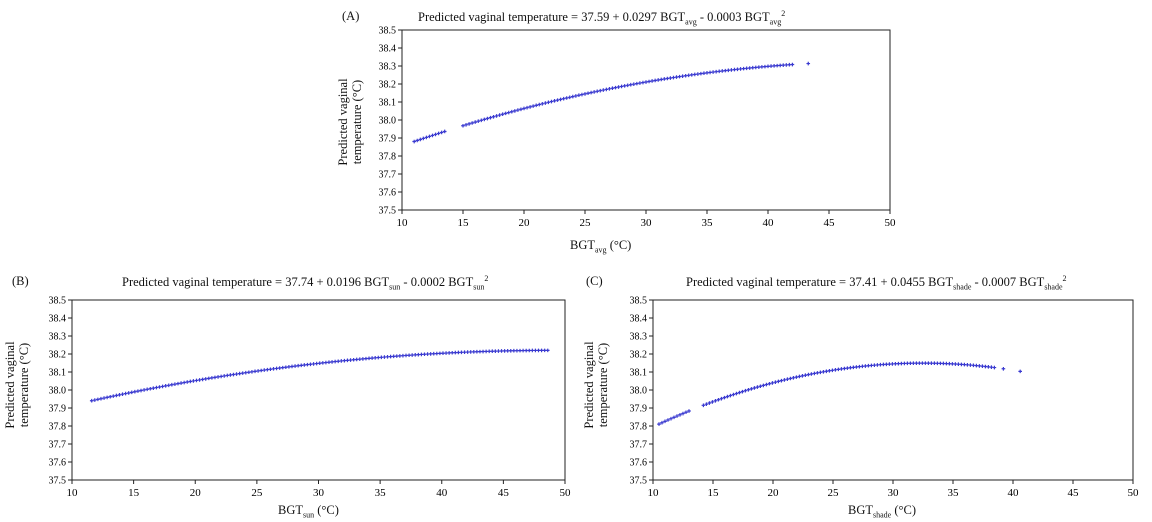 This screenshot has height=522, width=1152. I want to click on series-points, so click(839, 393).